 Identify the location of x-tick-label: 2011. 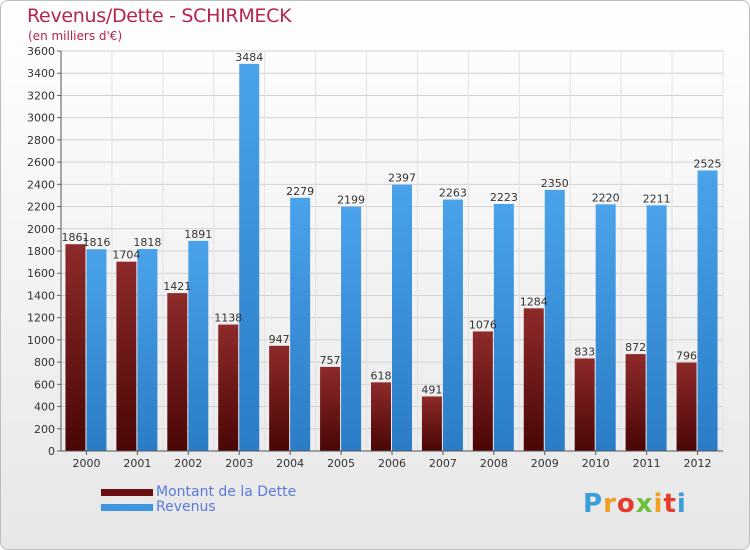
(647, 463).